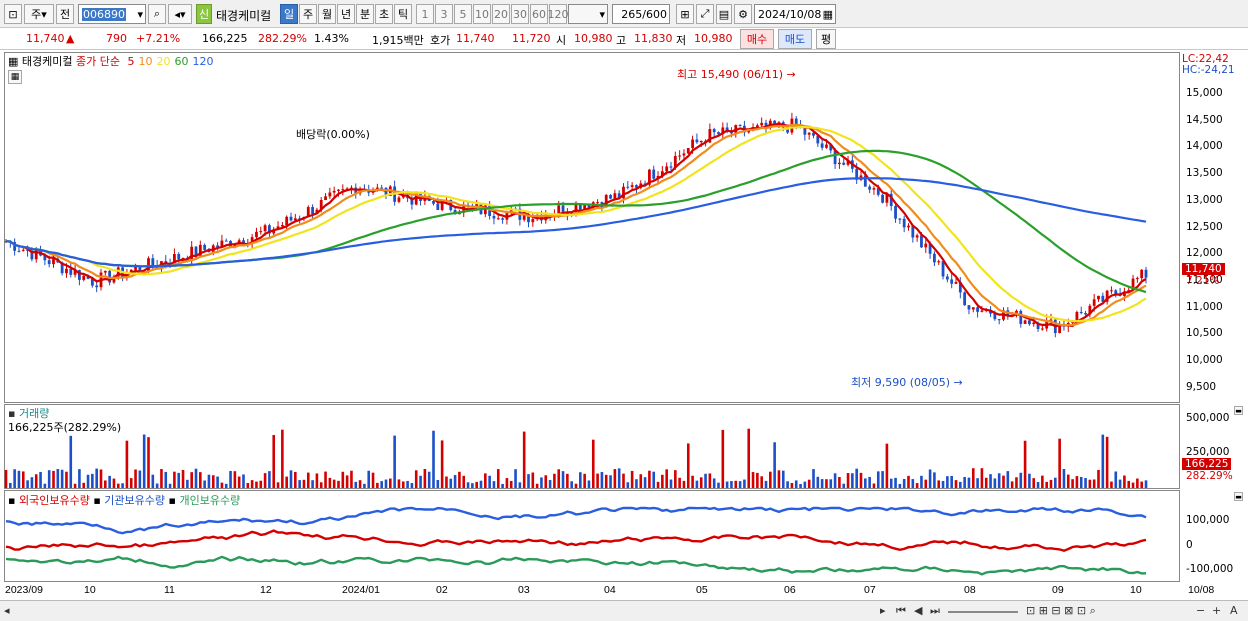 The image size is (1248, 621). I want to click on minute-tab: 30, so click(520, 14).